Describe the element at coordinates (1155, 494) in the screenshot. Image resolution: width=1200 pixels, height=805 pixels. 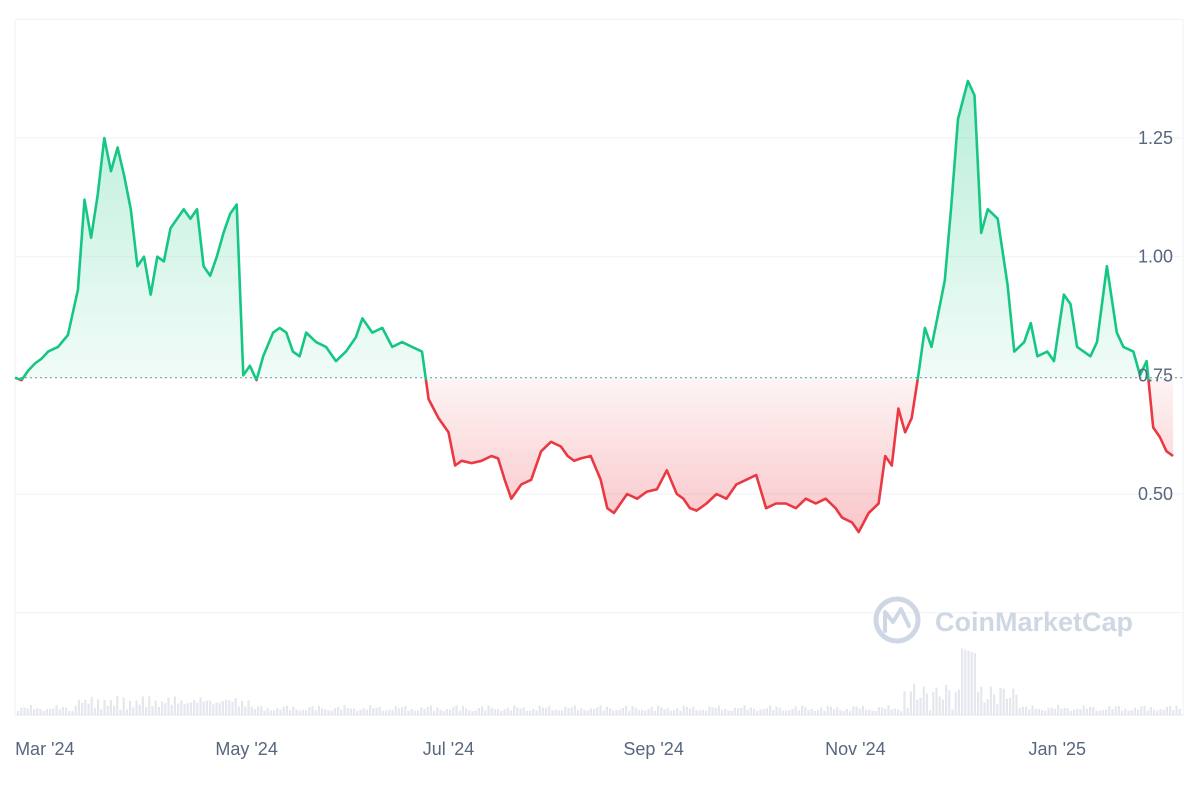
I see `y-tick-label: 0.50` at that location.